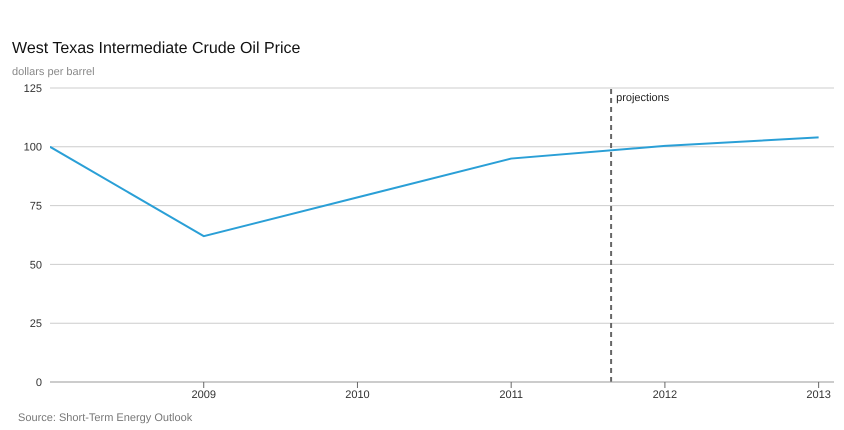 The height and width of the screenshot is (430, 844). Describe the element at coordinates (818, 394) in the screenshot. I see `x-tick-label: 2013` at that location.